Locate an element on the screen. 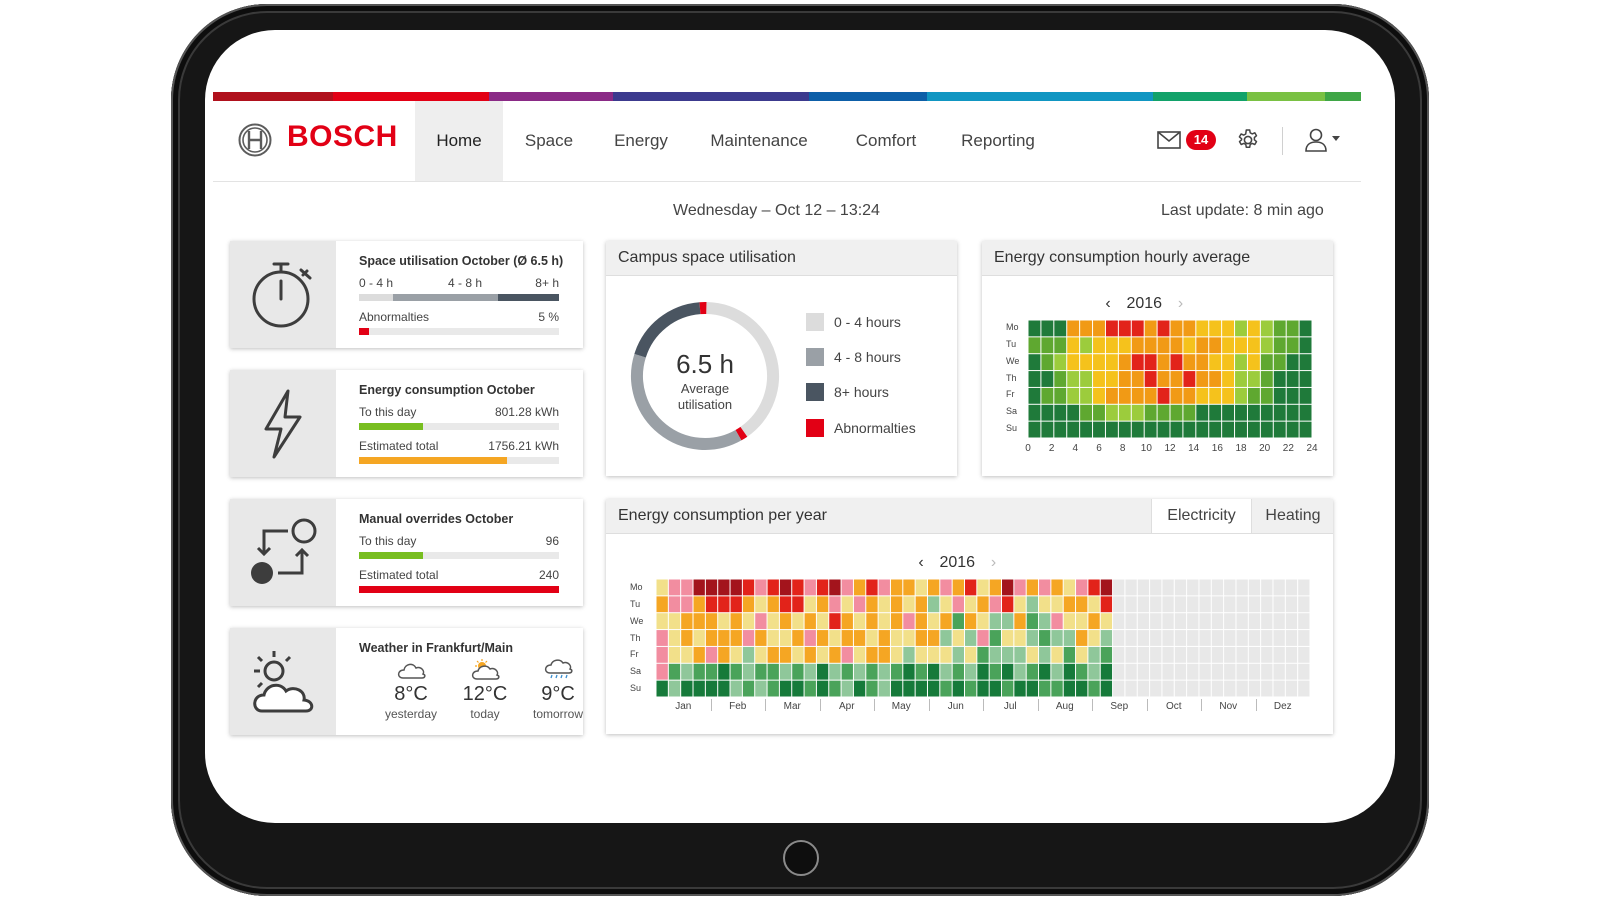 This screenshot has height=900, width=1600. nav-comfort: Comfort is located at coordinates (886, 140).